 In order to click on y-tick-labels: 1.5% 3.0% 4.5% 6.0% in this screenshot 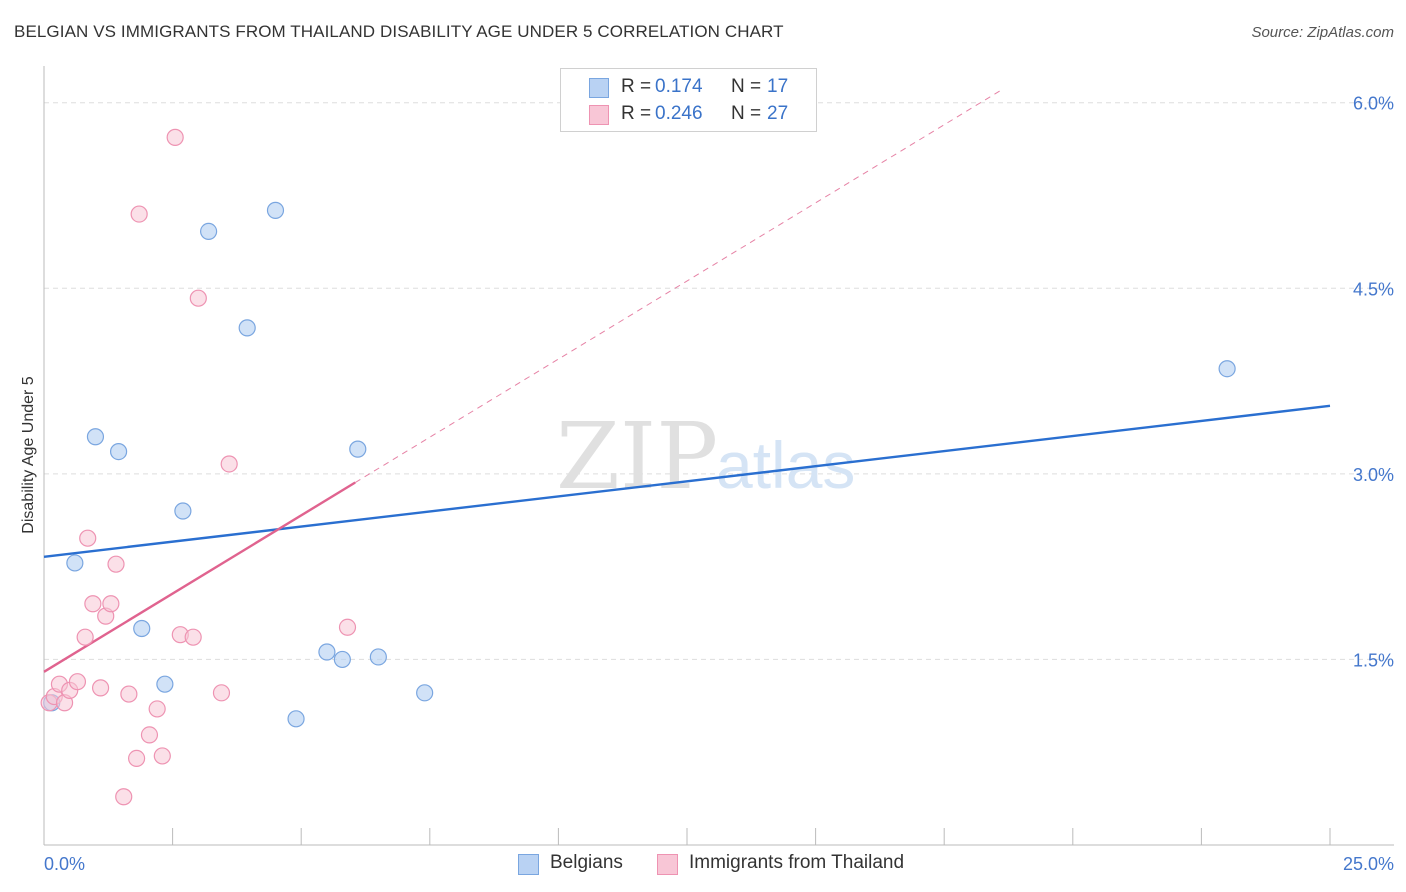, I will do `click(1373, 382)`.